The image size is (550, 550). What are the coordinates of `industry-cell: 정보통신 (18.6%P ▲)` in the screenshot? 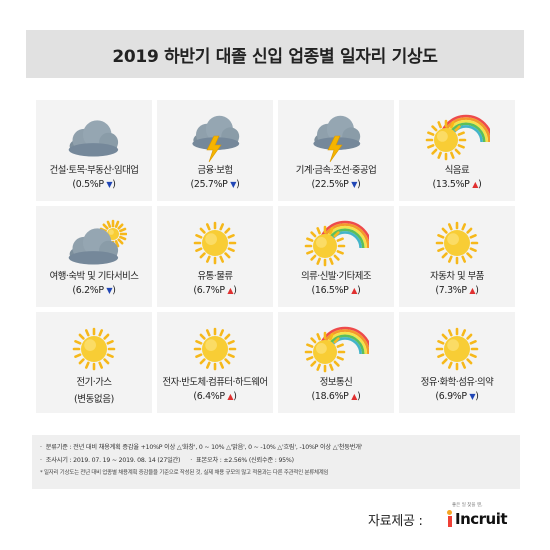 It's located at (336, 362).